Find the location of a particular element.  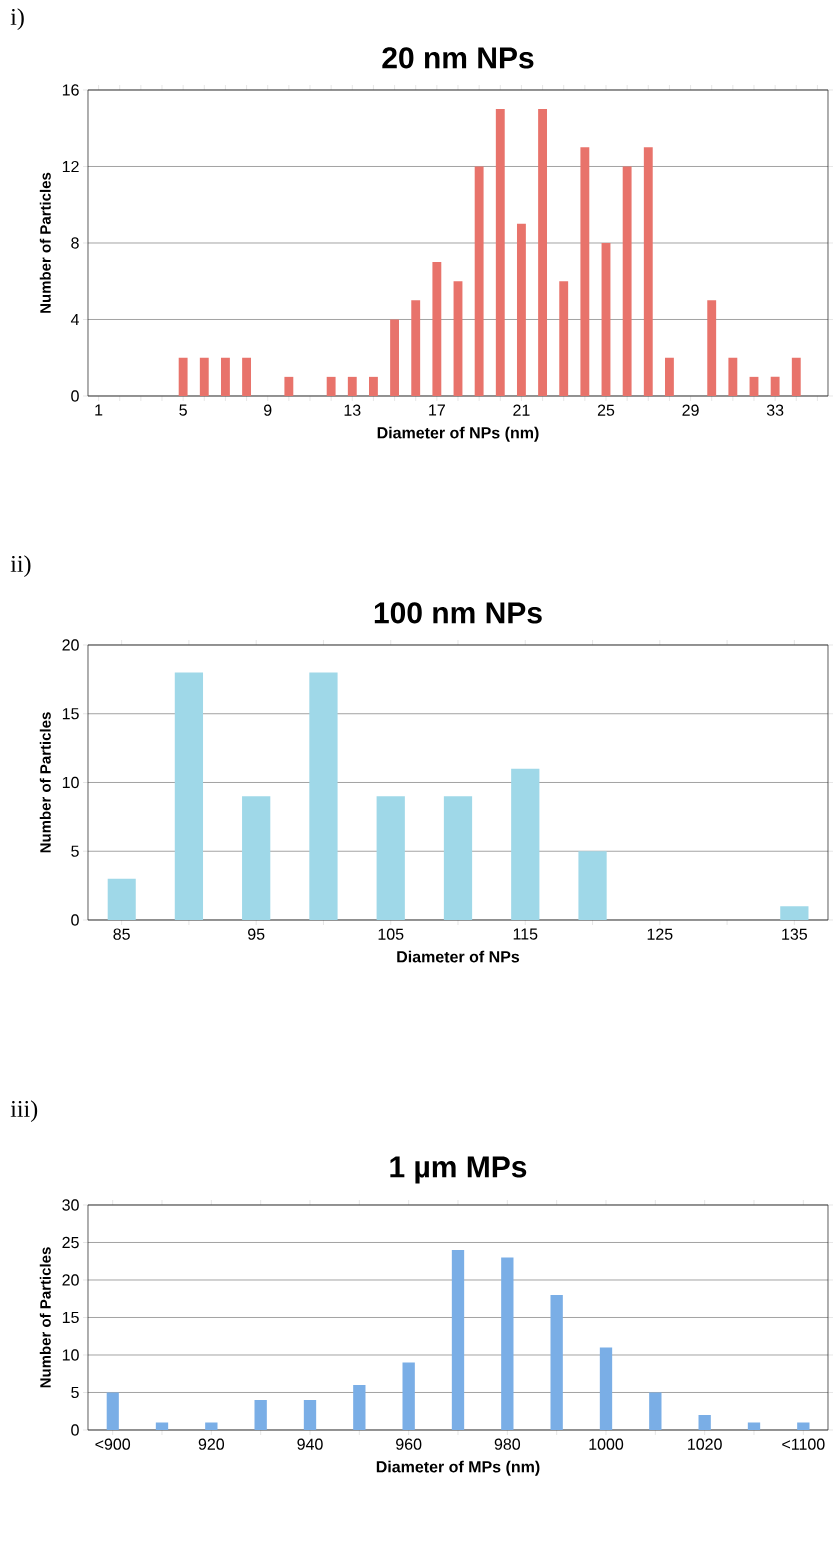

y-tick-label: 25 is located at coordinates (70, 1242).